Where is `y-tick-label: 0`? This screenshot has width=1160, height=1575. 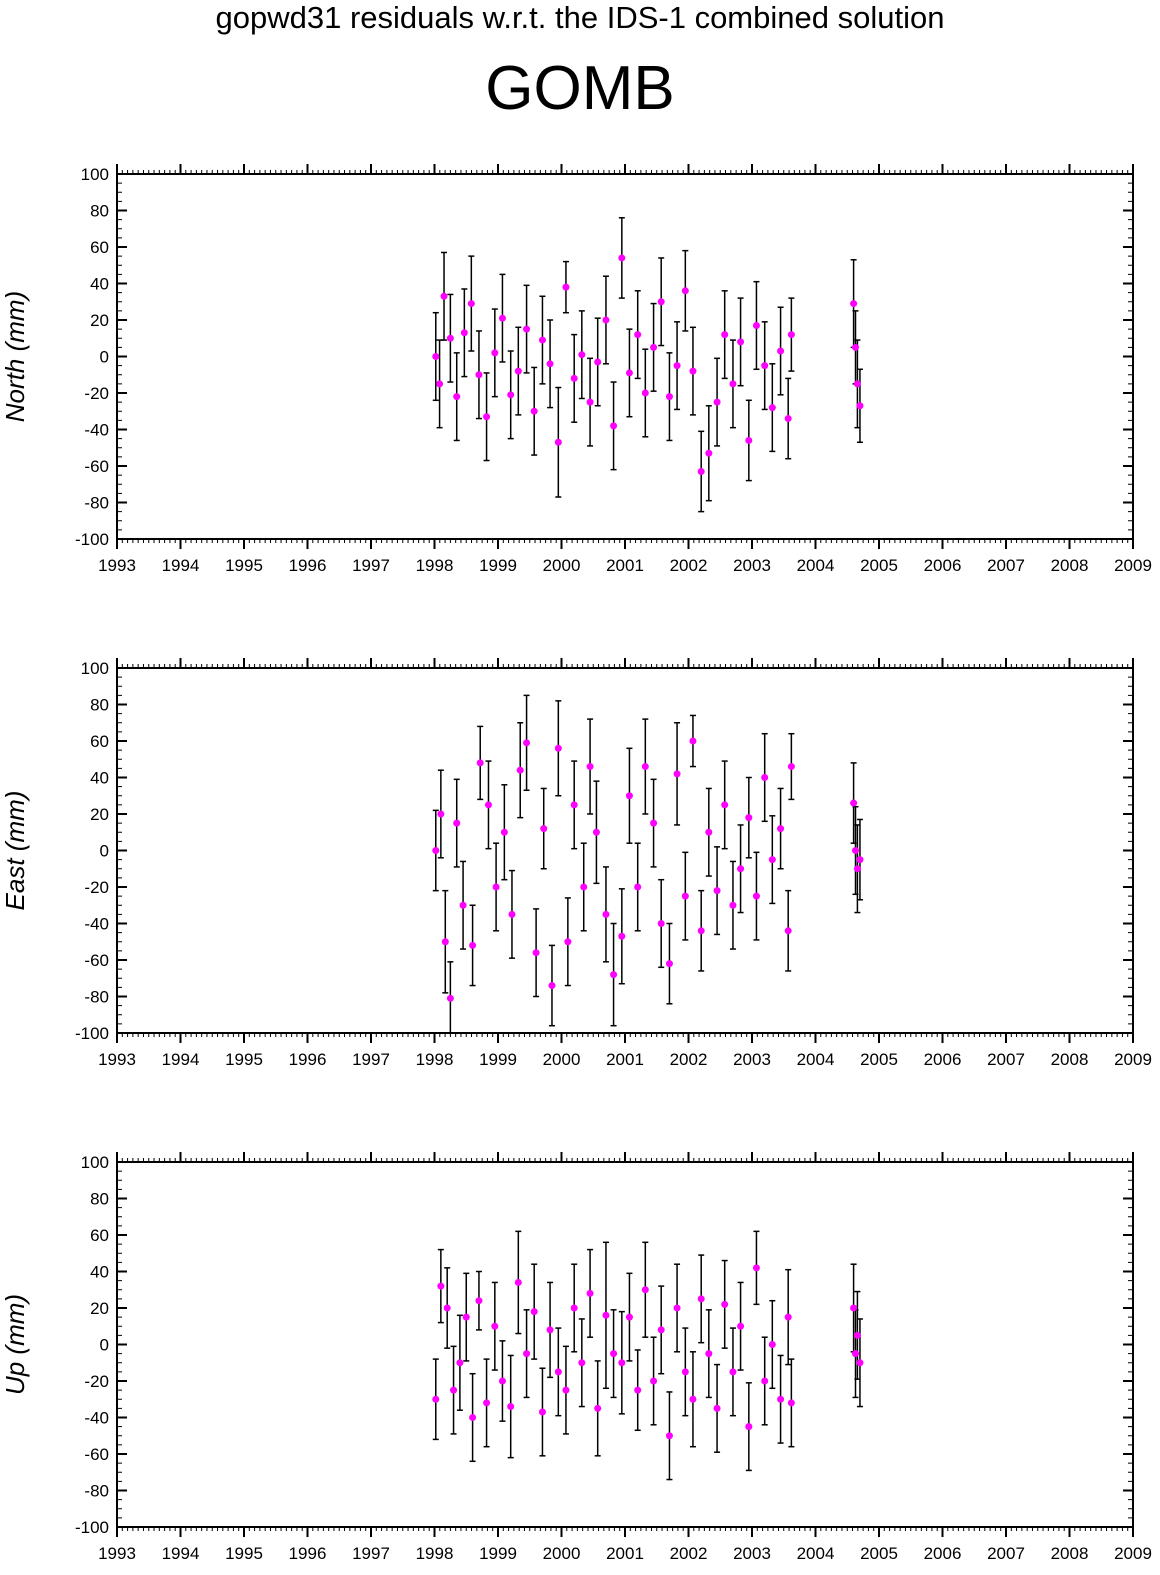 y-tick-label: 0 is located at coordinates (104, 1345).